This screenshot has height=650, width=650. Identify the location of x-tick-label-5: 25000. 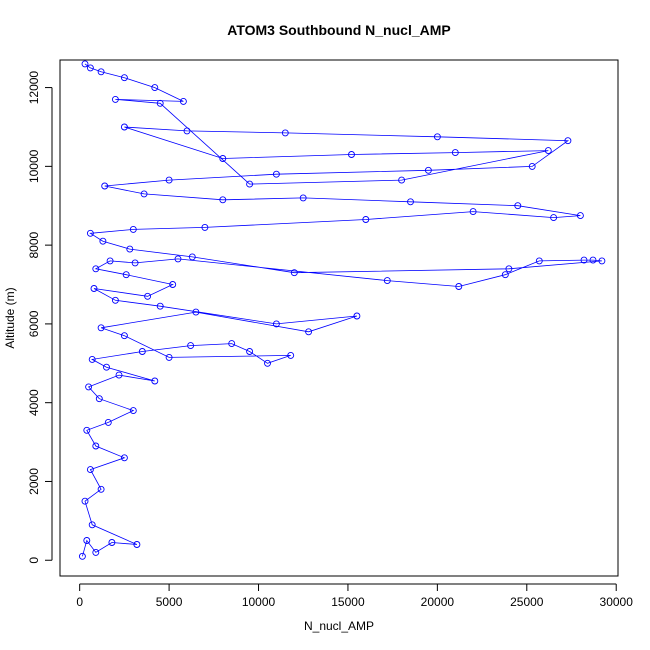
(527, 602).